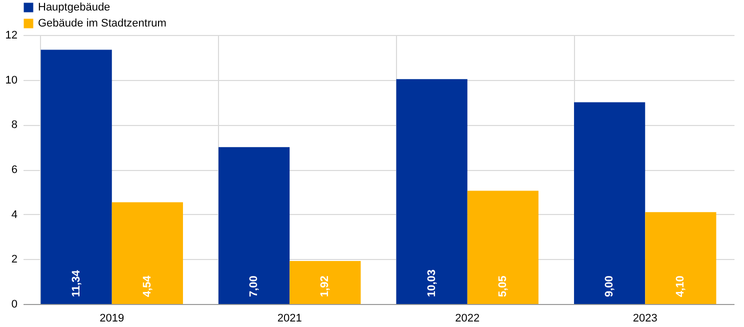 The image size is (744, 327). I want to click on y-tick-label: 0, so click(14, 304).